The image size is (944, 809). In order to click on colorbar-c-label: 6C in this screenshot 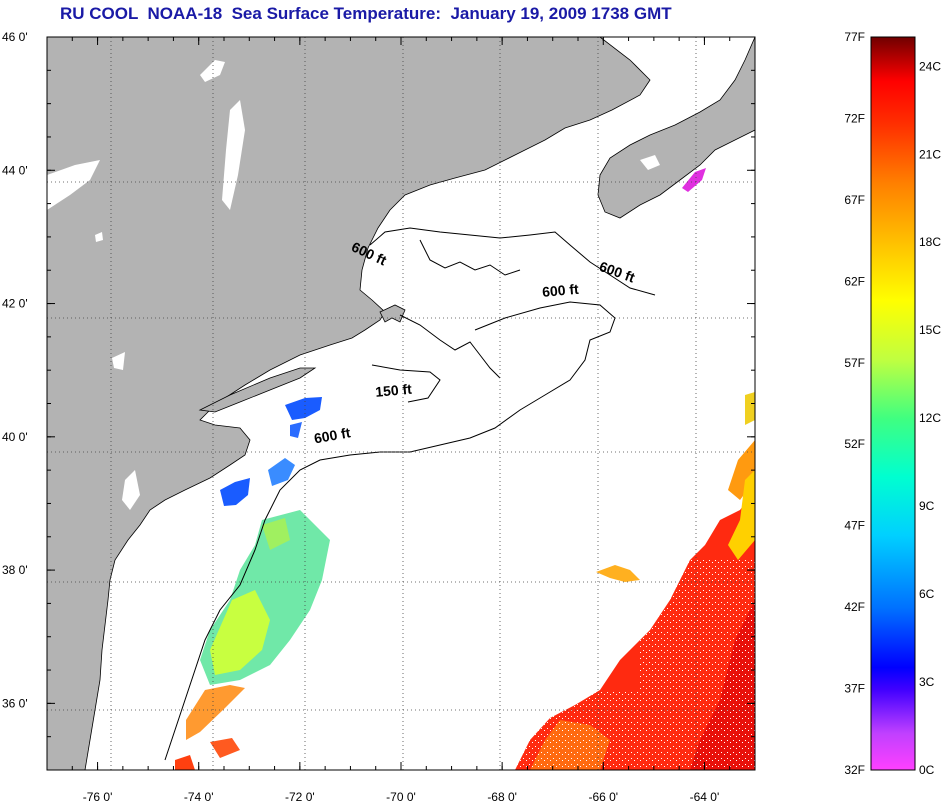, I will do `click(927, 594)`.